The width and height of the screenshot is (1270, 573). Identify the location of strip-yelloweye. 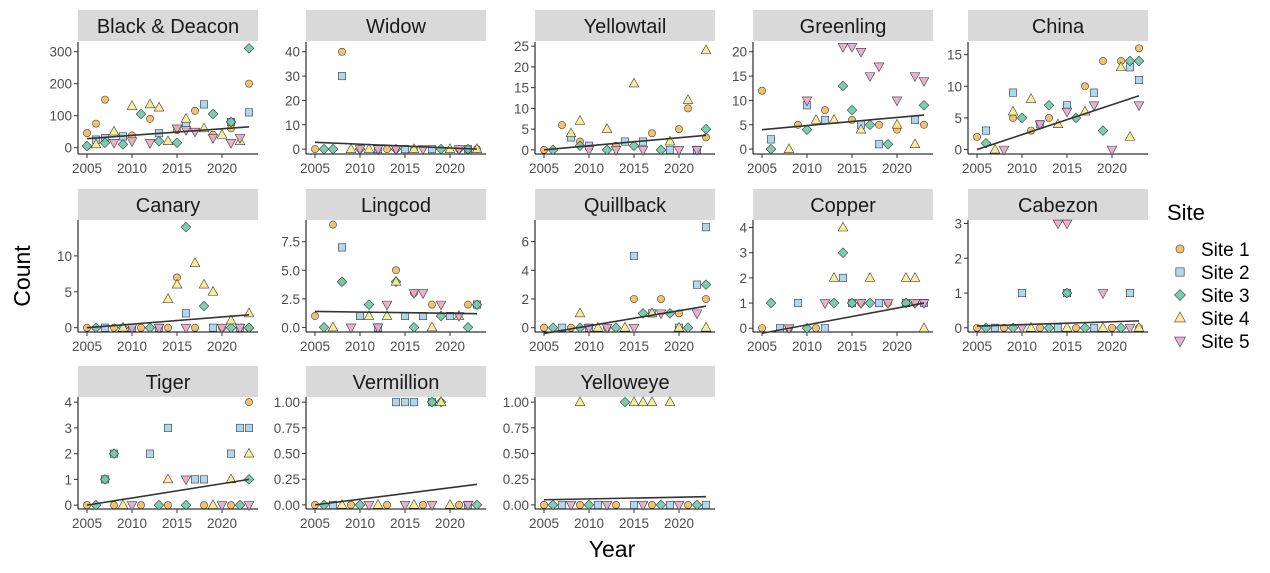
(625, 381).